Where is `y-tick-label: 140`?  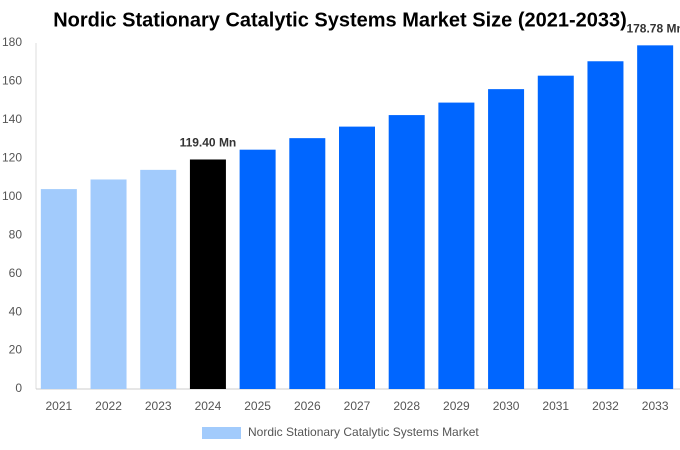 y-tick-label: 140 is located at coordinates (12, 119).